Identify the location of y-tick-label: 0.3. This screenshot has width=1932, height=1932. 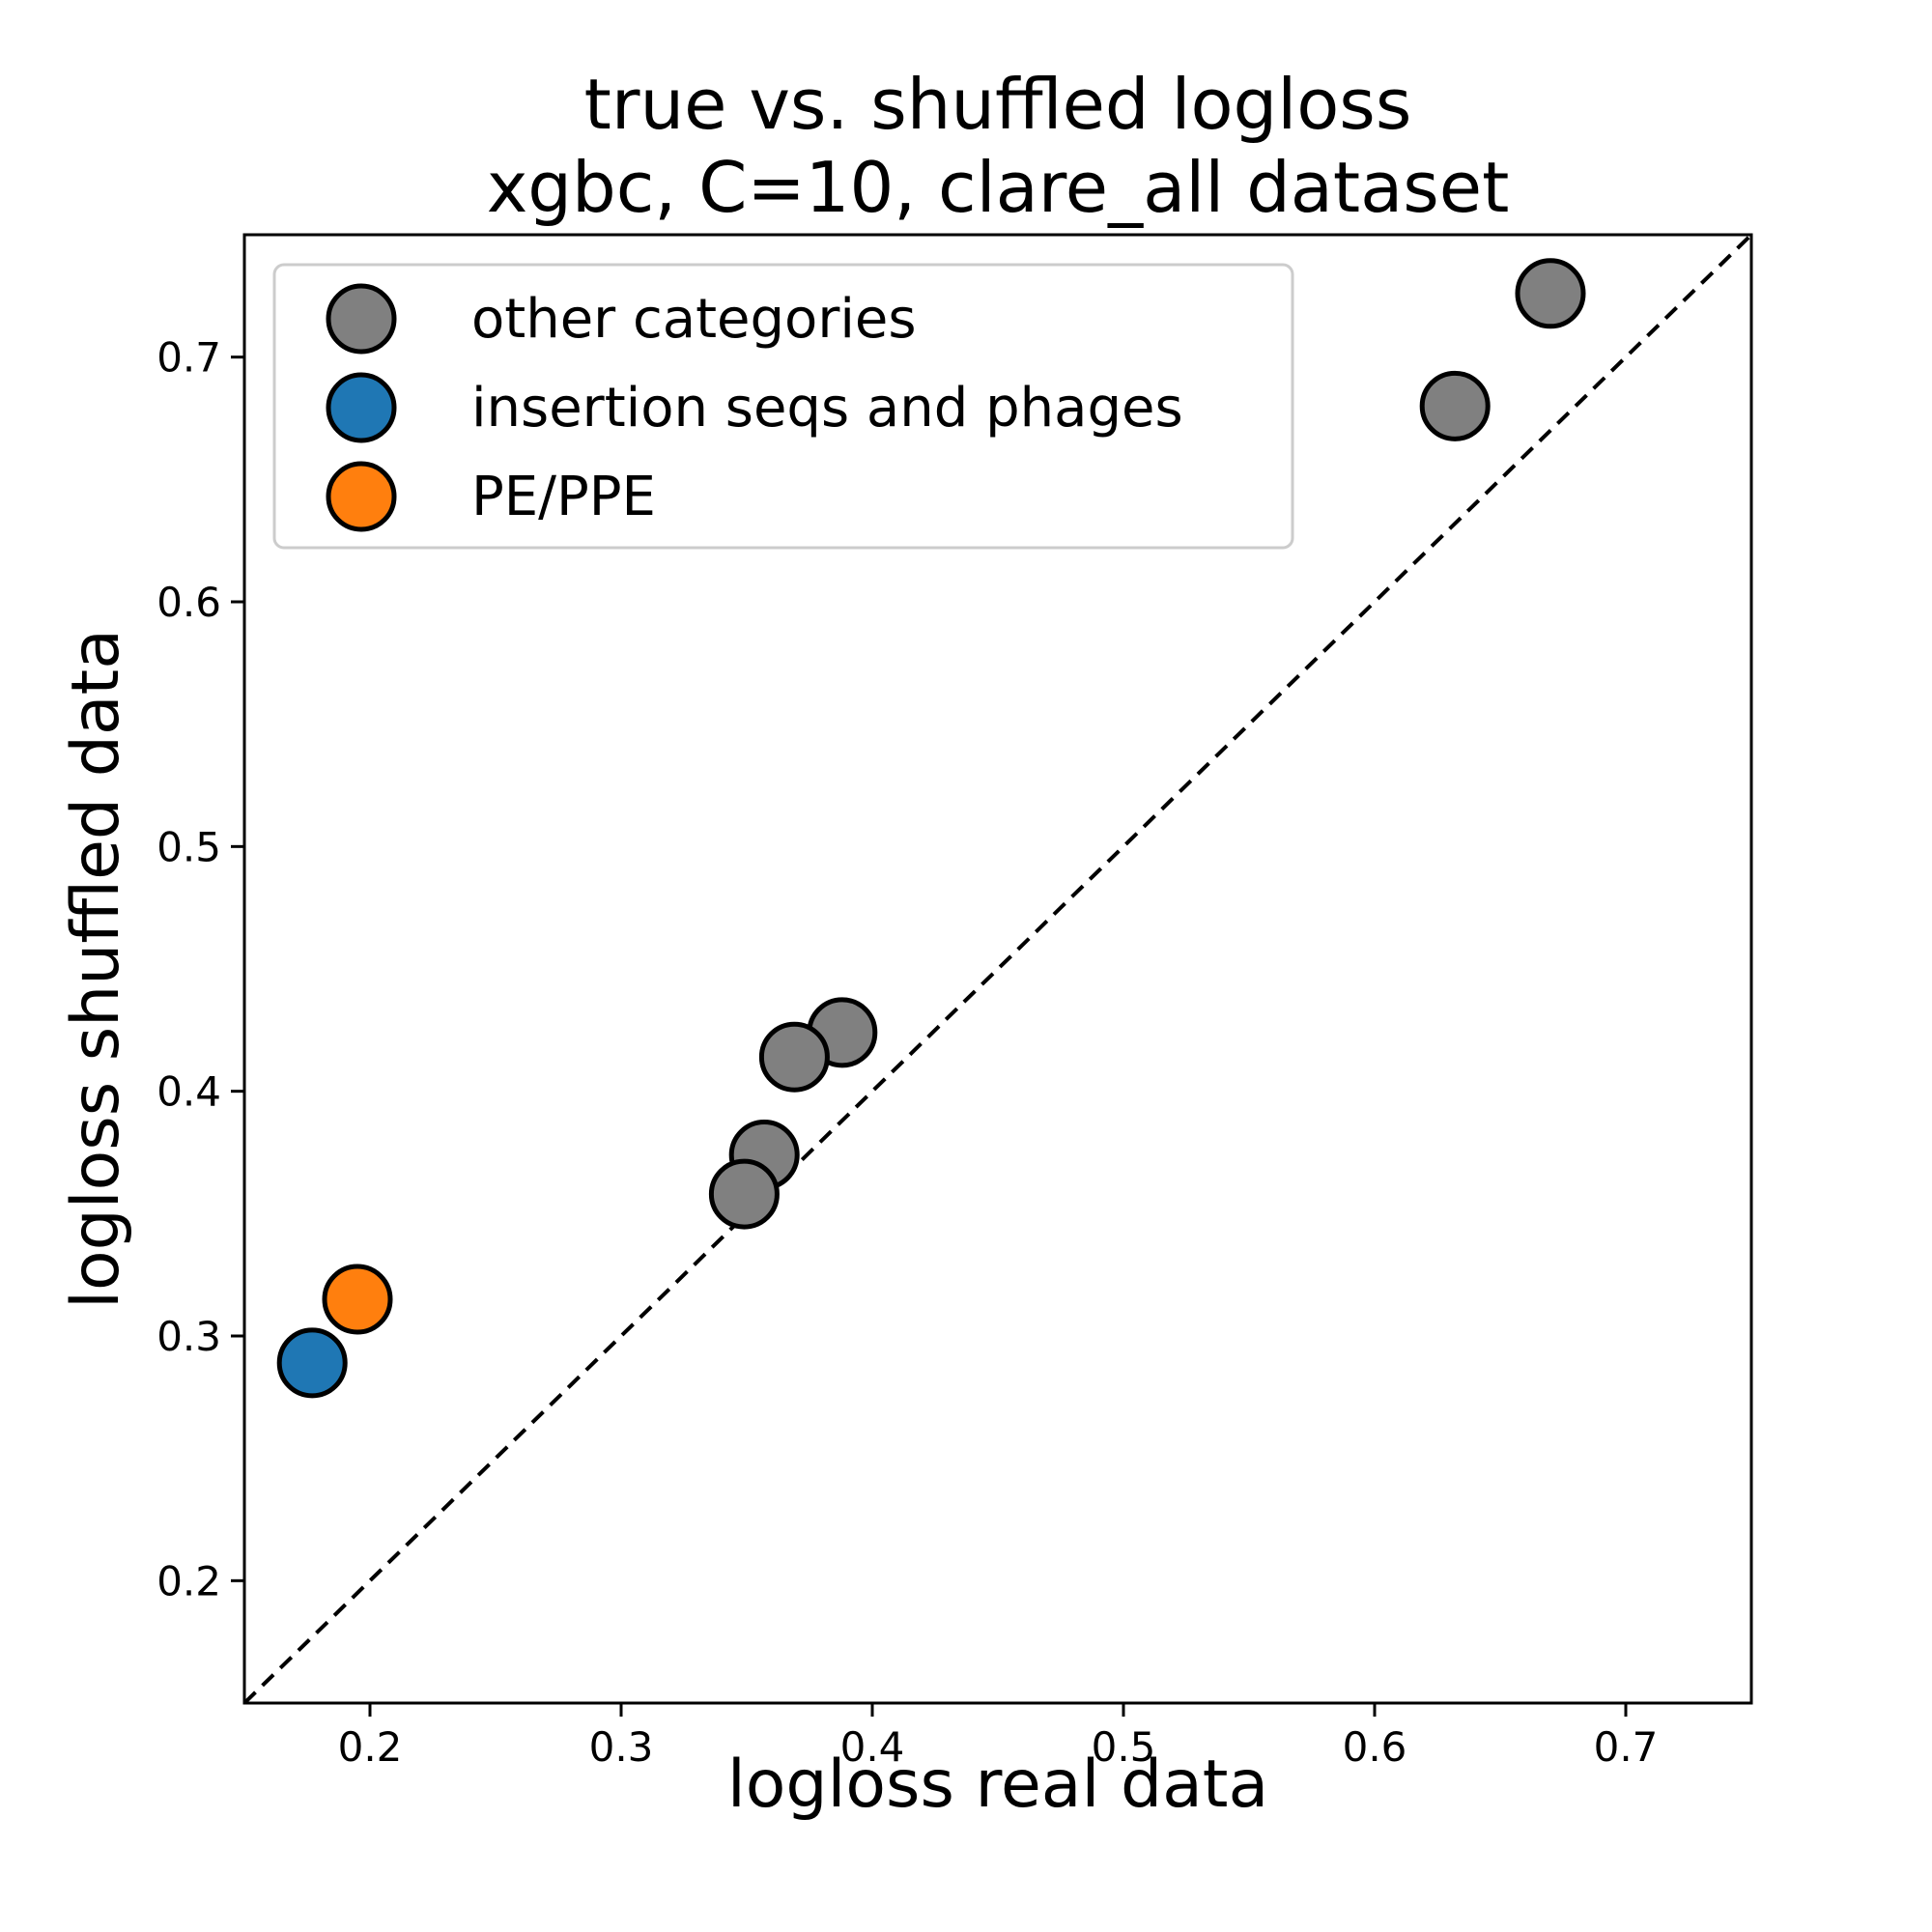
(188, 1336).